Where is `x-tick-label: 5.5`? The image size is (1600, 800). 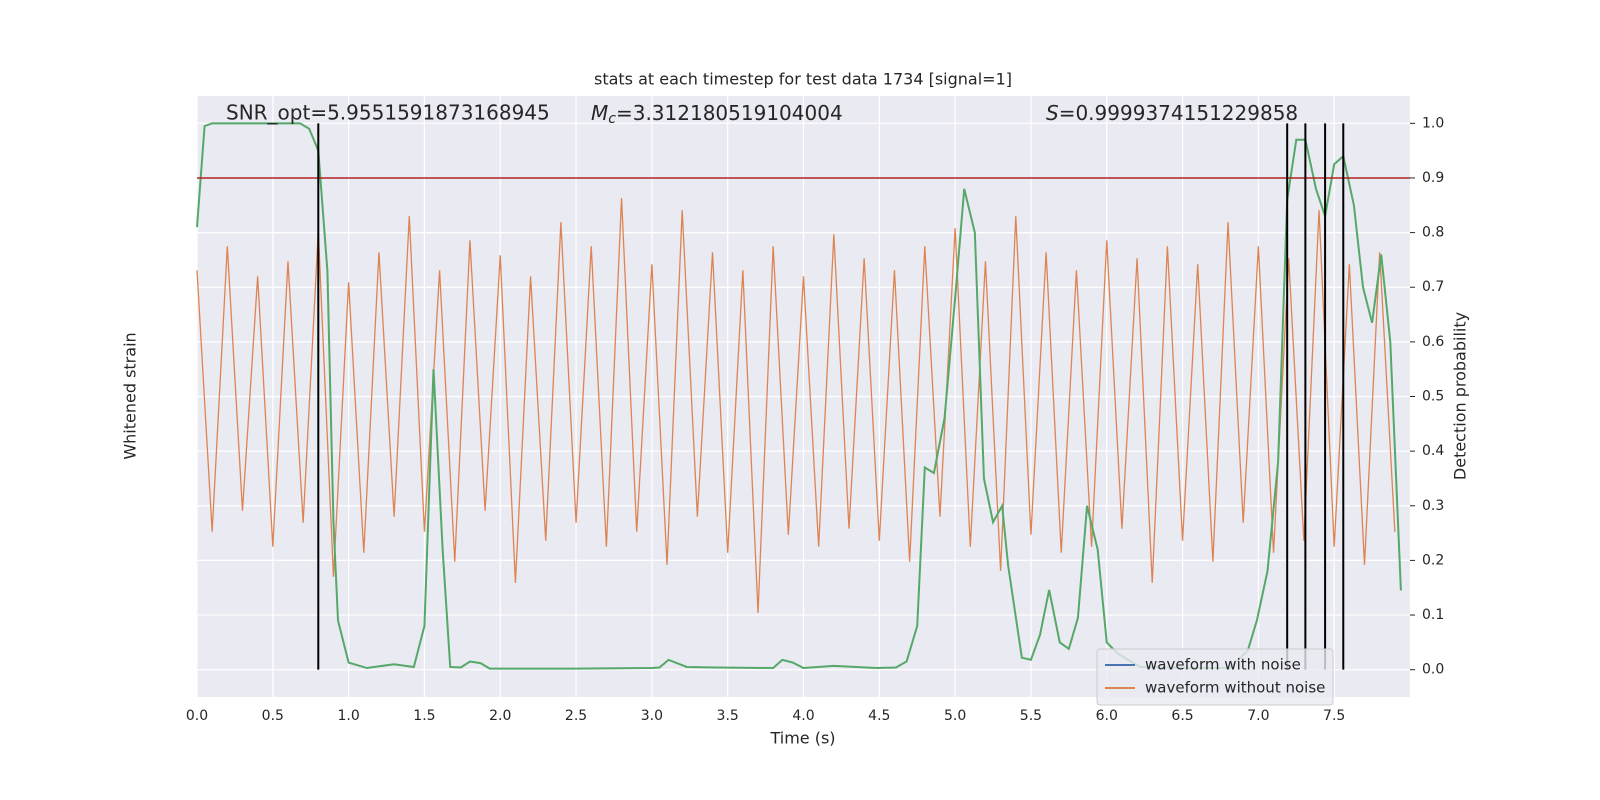
x-tick-label: 5.5 is located at coordinates (1031, 716).